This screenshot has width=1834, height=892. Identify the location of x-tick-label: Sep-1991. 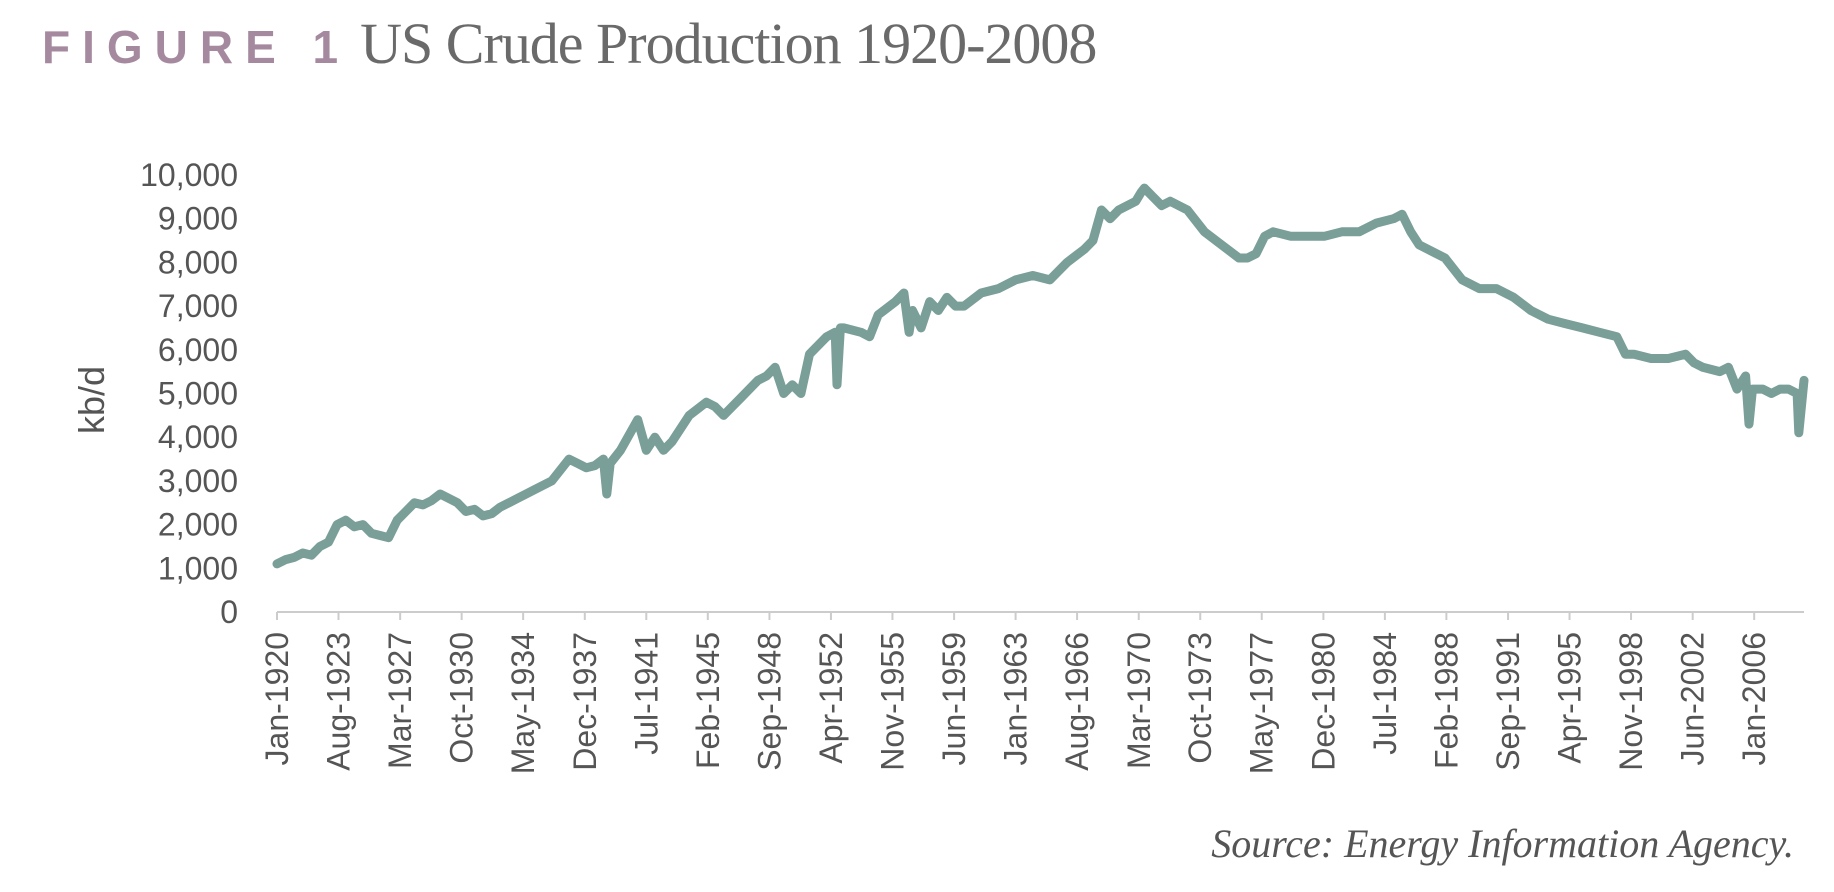
(1508, 701).